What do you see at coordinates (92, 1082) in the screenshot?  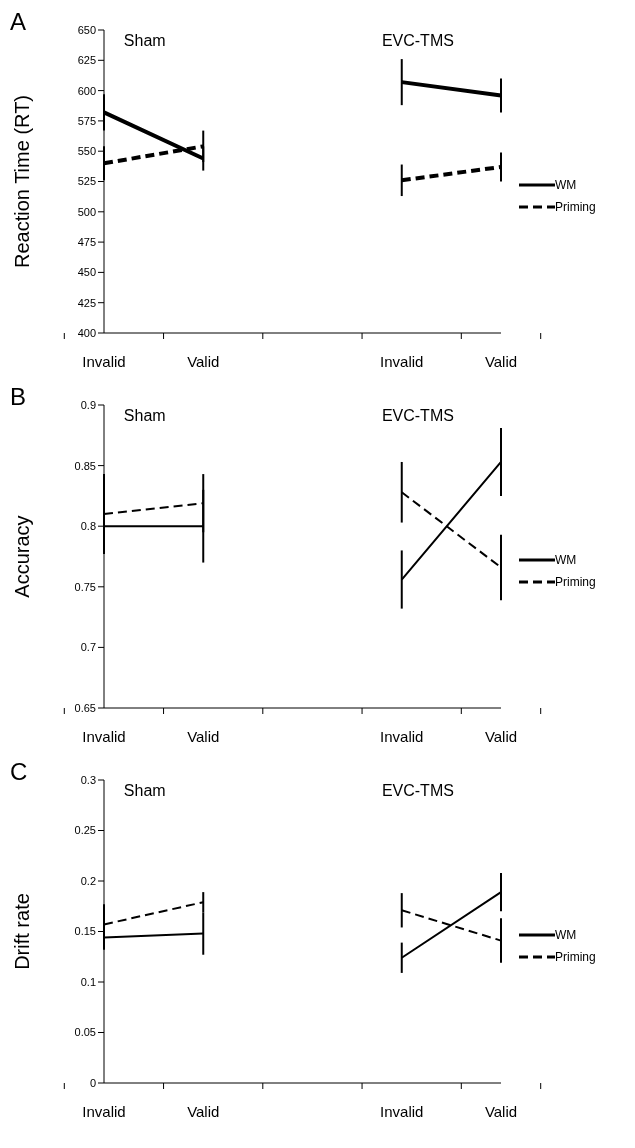 I see `y-tick-label: 0` at bounding box center [92, 1082].